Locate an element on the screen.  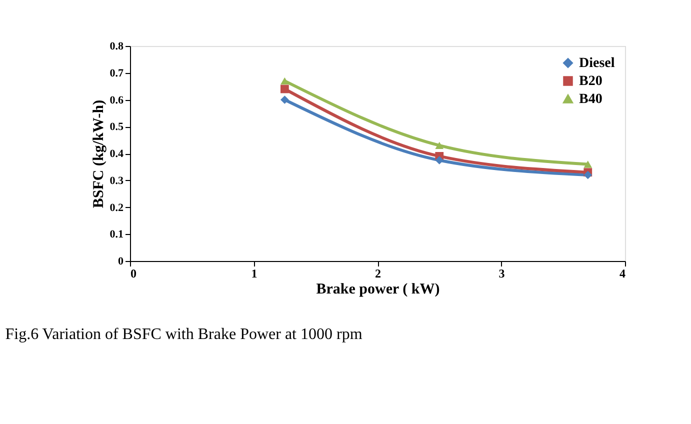
x-tick-label: 0 is located at coordinates (133, 273).